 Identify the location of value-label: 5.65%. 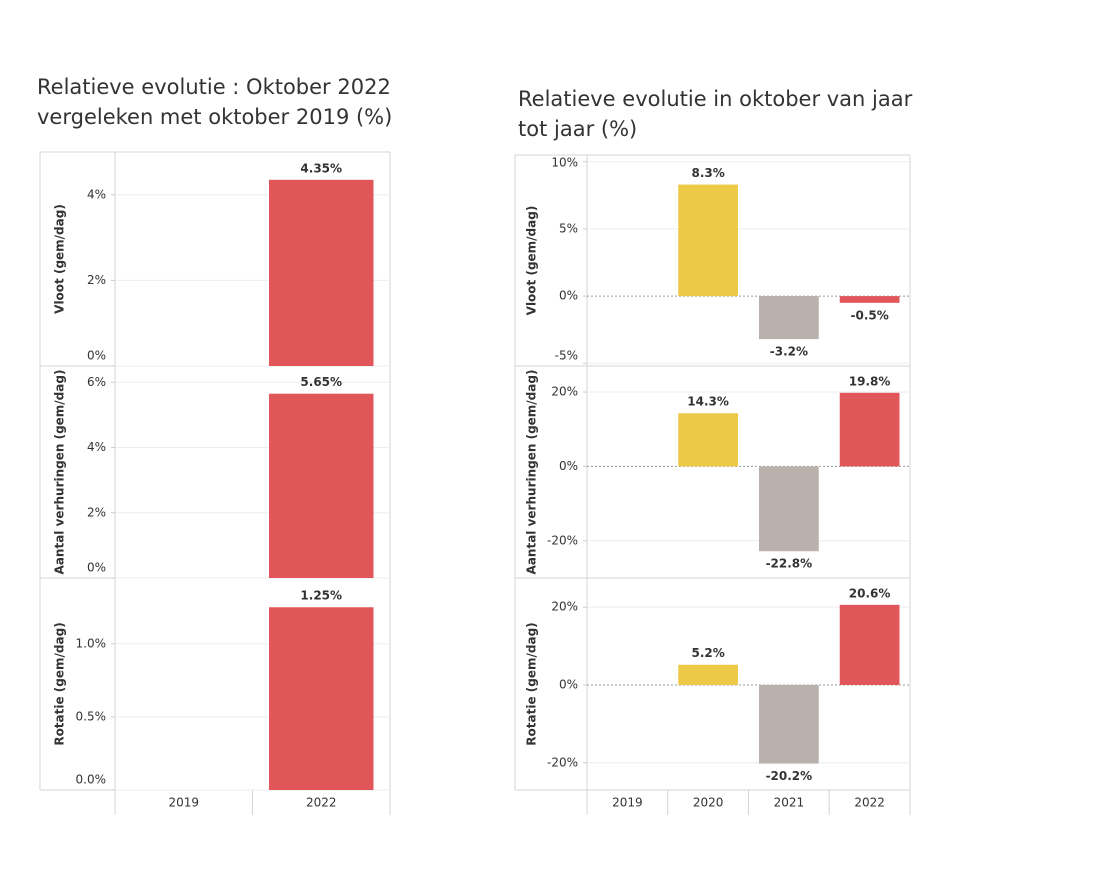
(321, 382).